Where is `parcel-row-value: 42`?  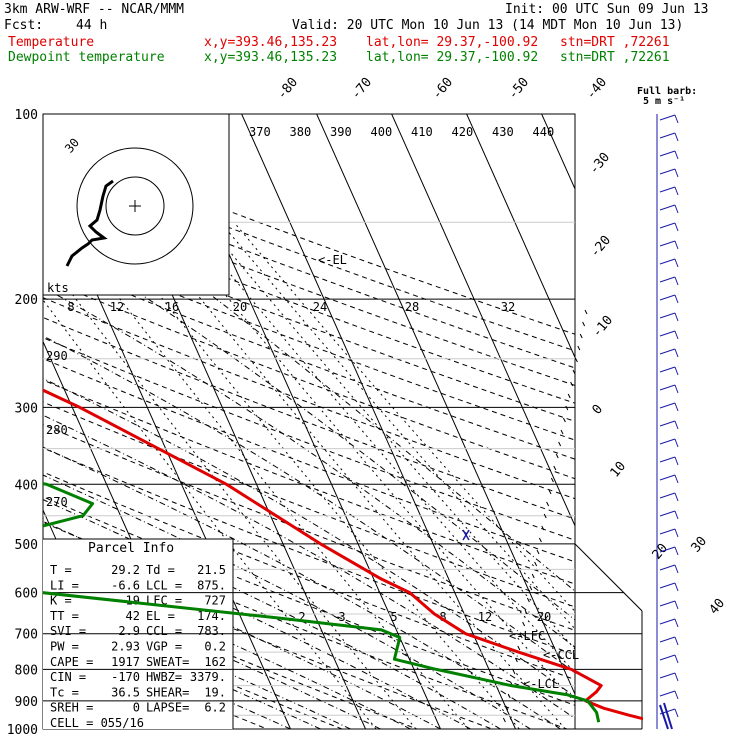
parcel-row-value: 42 is located at coordinates (133, 616).